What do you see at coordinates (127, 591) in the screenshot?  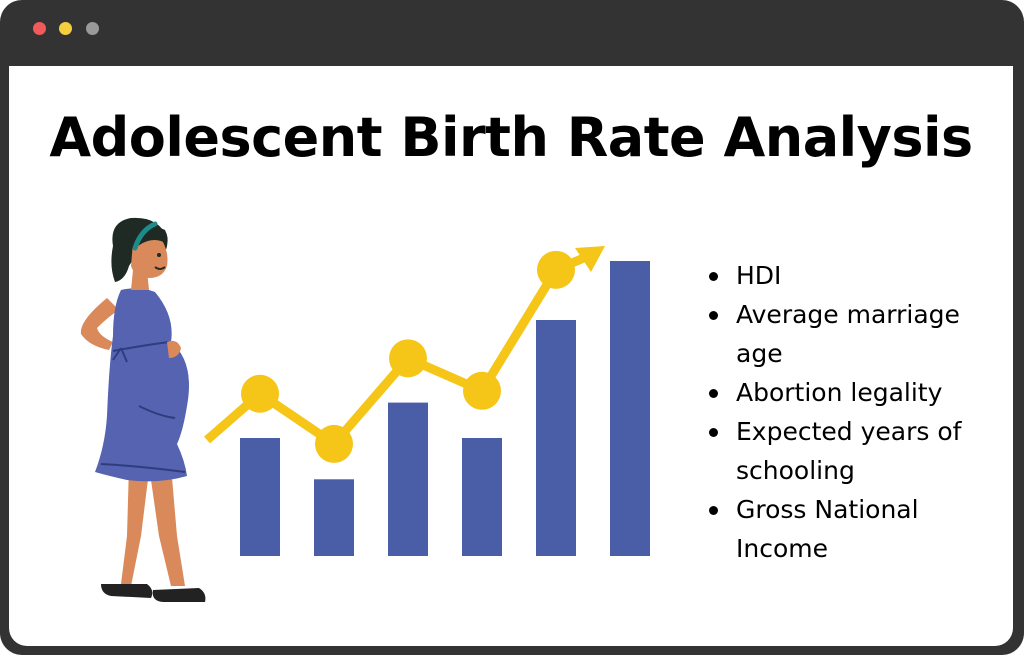 I see `figure-sandal-back` at bounding box center [127, 591].